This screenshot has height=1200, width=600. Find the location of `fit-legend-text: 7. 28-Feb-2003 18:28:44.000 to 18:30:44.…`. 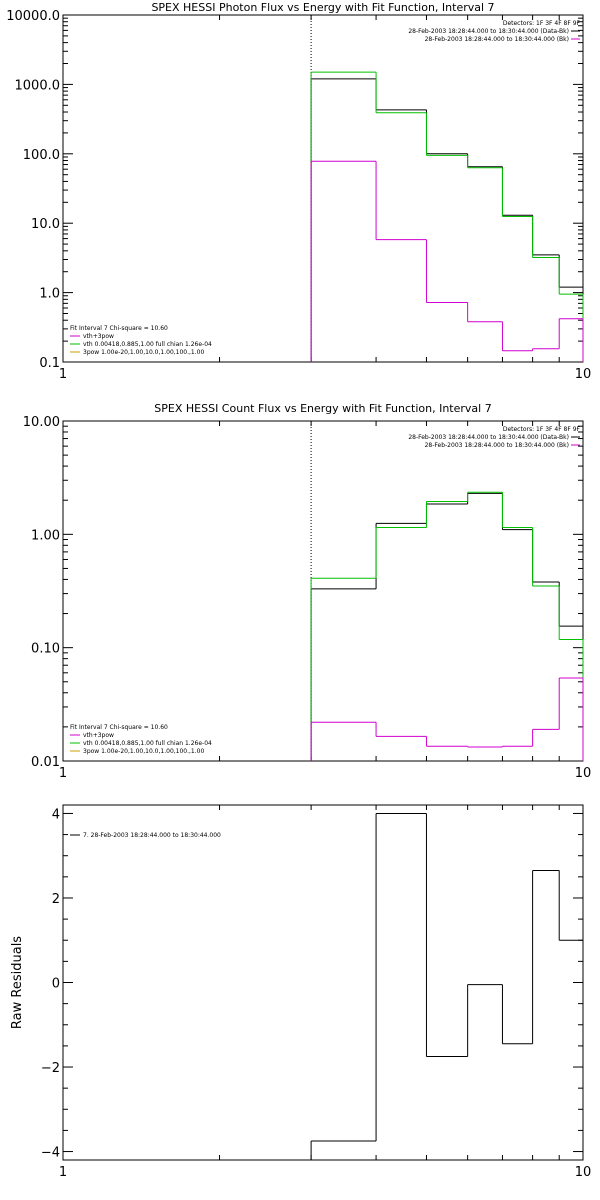

fit-legend-text: 7. 28-Feb-2003 18:28:44.000 to 18:30:44.… is located at coordinates (152, 835).